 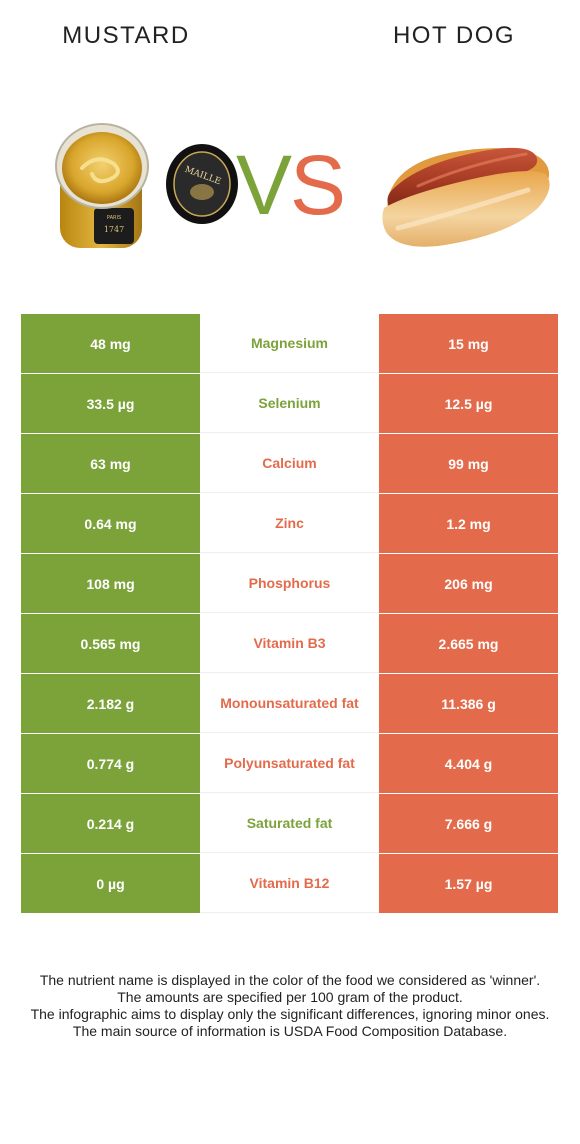 What do you see at coordinates (468, 883) in the screenshot?
I see `hot-dog-value: 1.57 µg` at bounding box center [468, 883].